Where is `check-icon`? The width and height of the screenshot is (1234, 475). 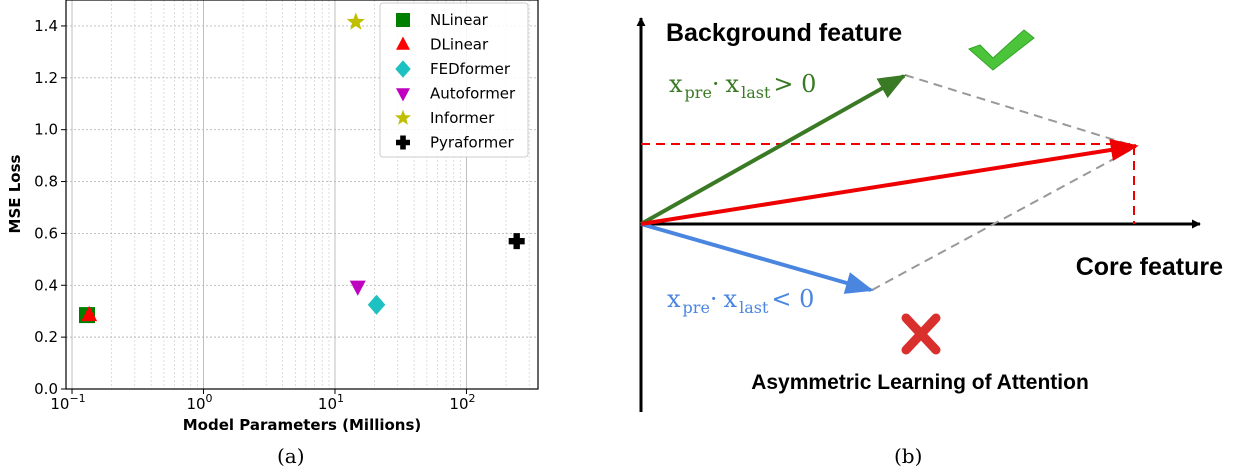 check-icon is located at coordinates (1001, 50).